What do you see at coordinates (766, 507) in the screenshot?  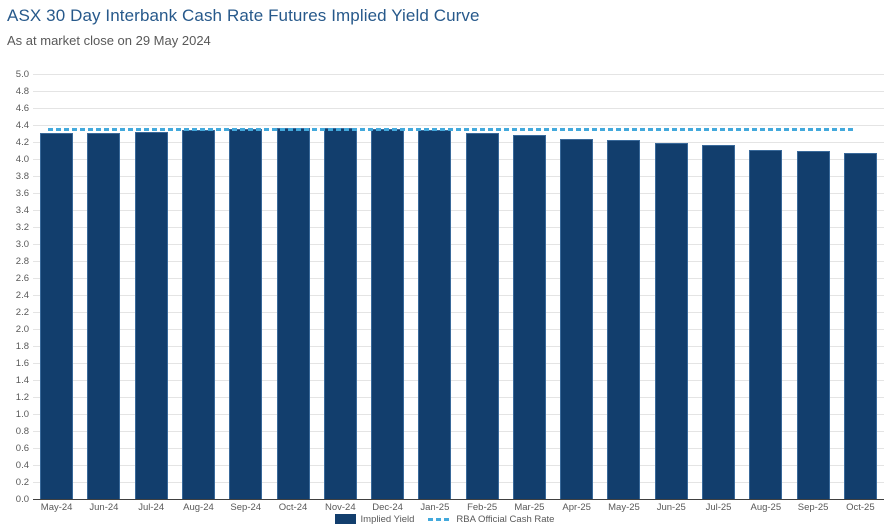 I see `x-tick-label: Aug-25` at bounding box center [766, 507].